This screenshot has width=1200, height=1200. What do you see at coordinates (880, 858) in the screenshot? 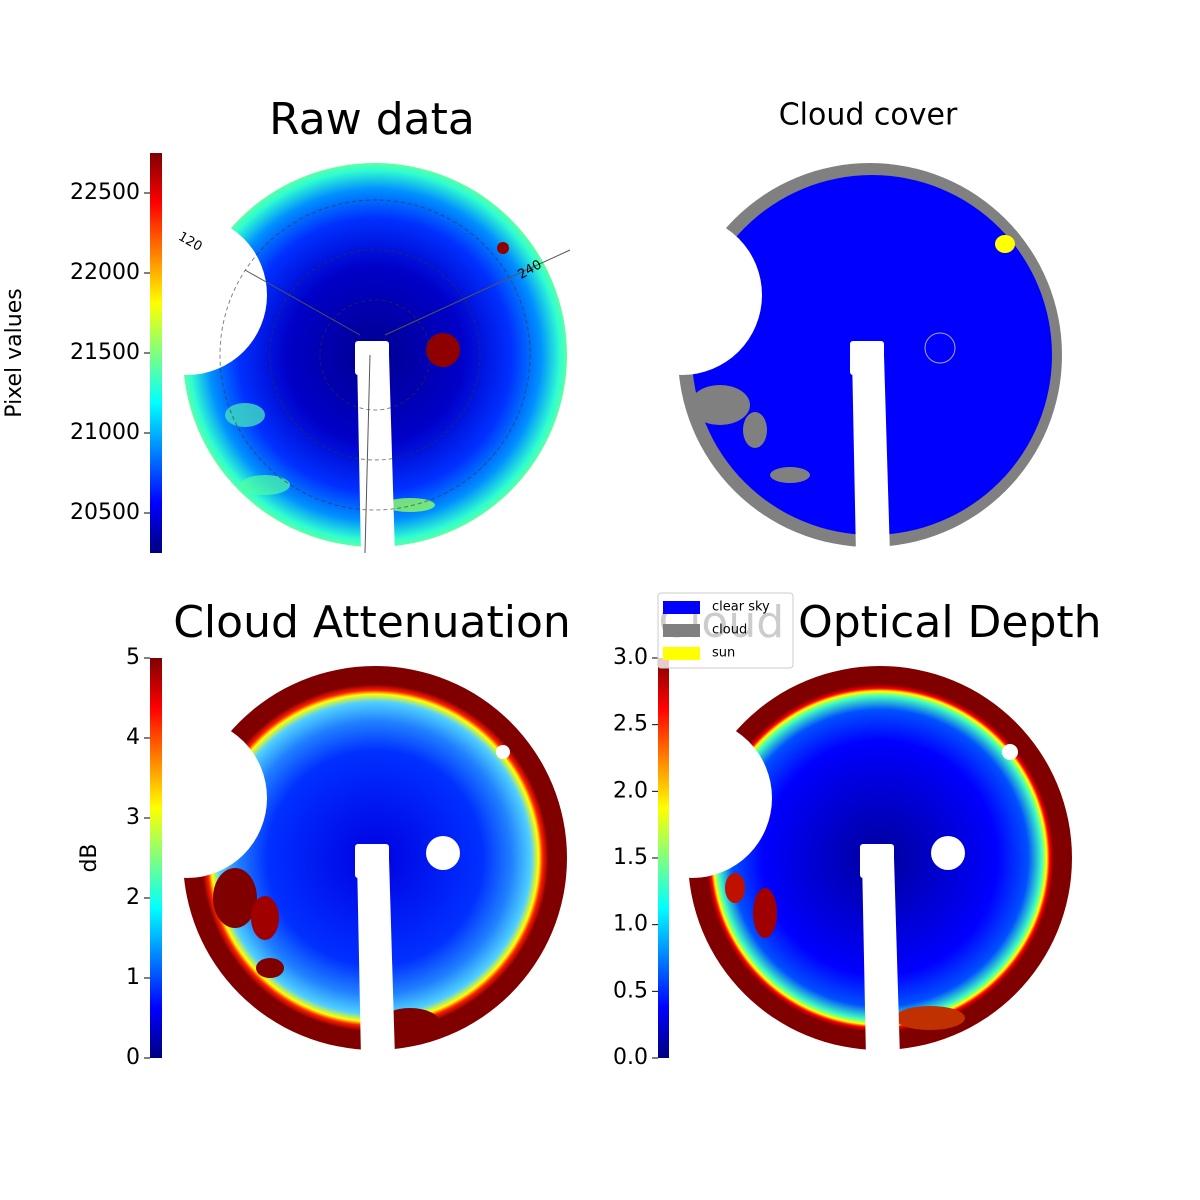
I see `optical-depth-image` at bounding box center [880, 858].